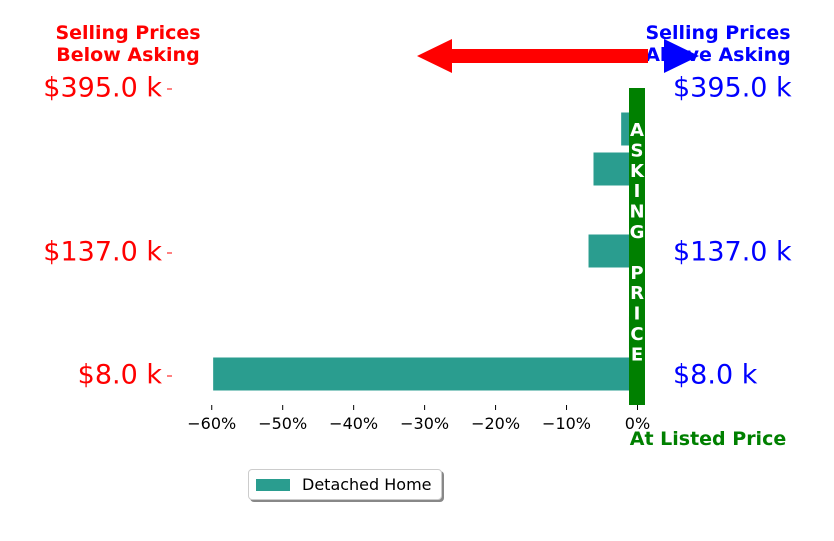  I want to click on x-tick-label: −60%, so click(211, 423).